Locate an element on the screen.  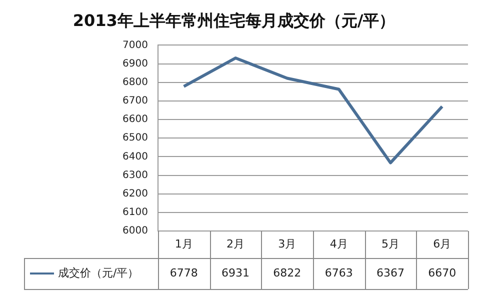
data-label: 6670 is located at coordinates (442, 273).